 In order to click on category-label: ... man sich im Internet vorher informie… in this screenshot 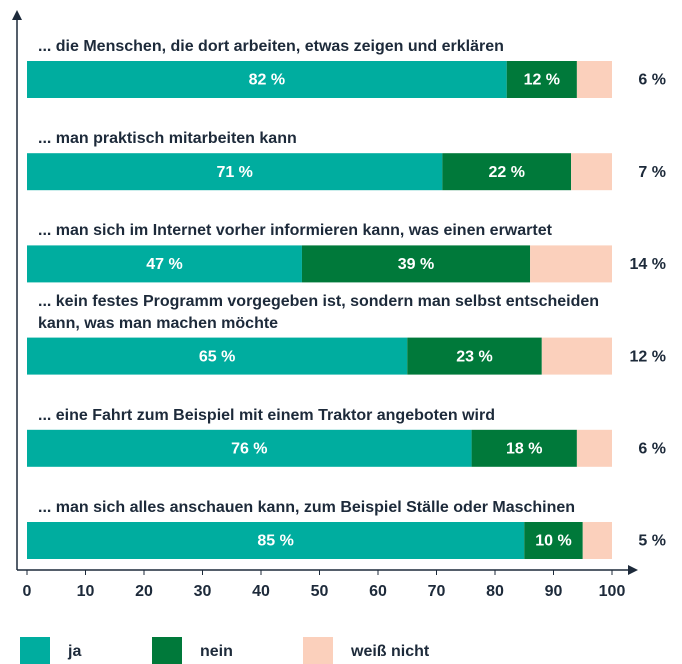, I will do `click(295, 231)`.